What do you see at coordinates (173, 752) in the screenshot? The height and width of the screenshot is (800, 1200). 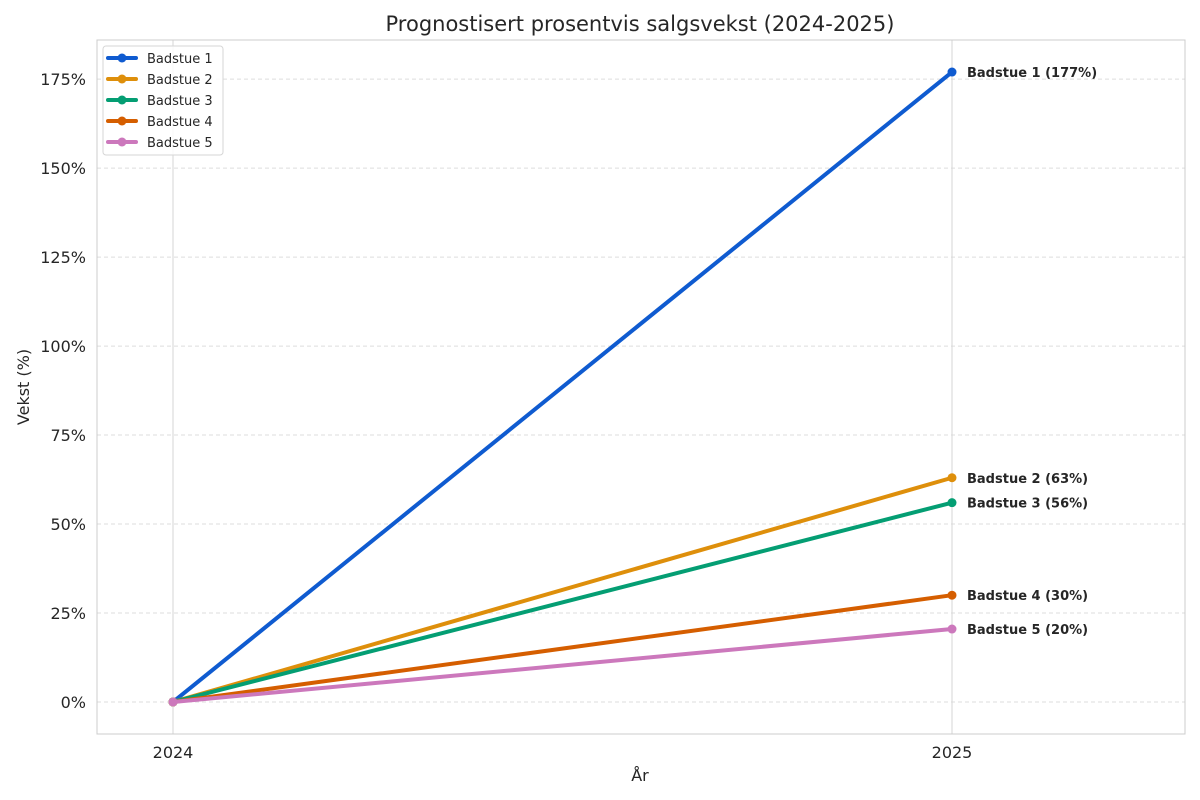 I see `x-tick-label: 2024` at bounding box center [173, 752].